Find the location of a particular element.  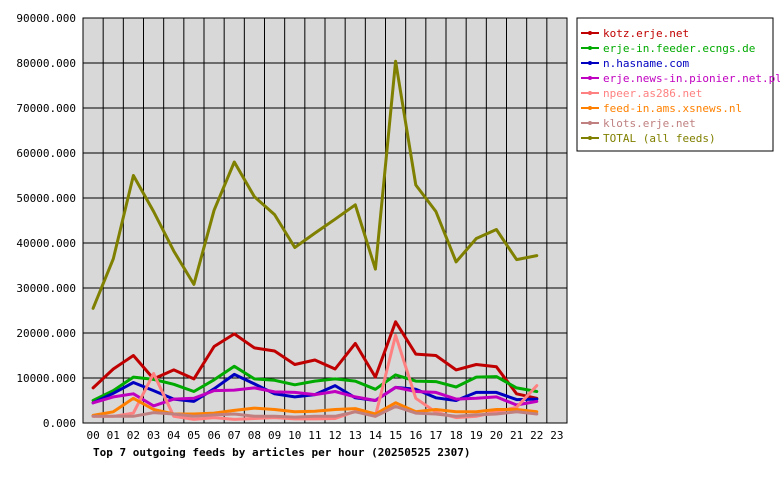

x-tick-label: 04 is located at coordinates (174, 435).